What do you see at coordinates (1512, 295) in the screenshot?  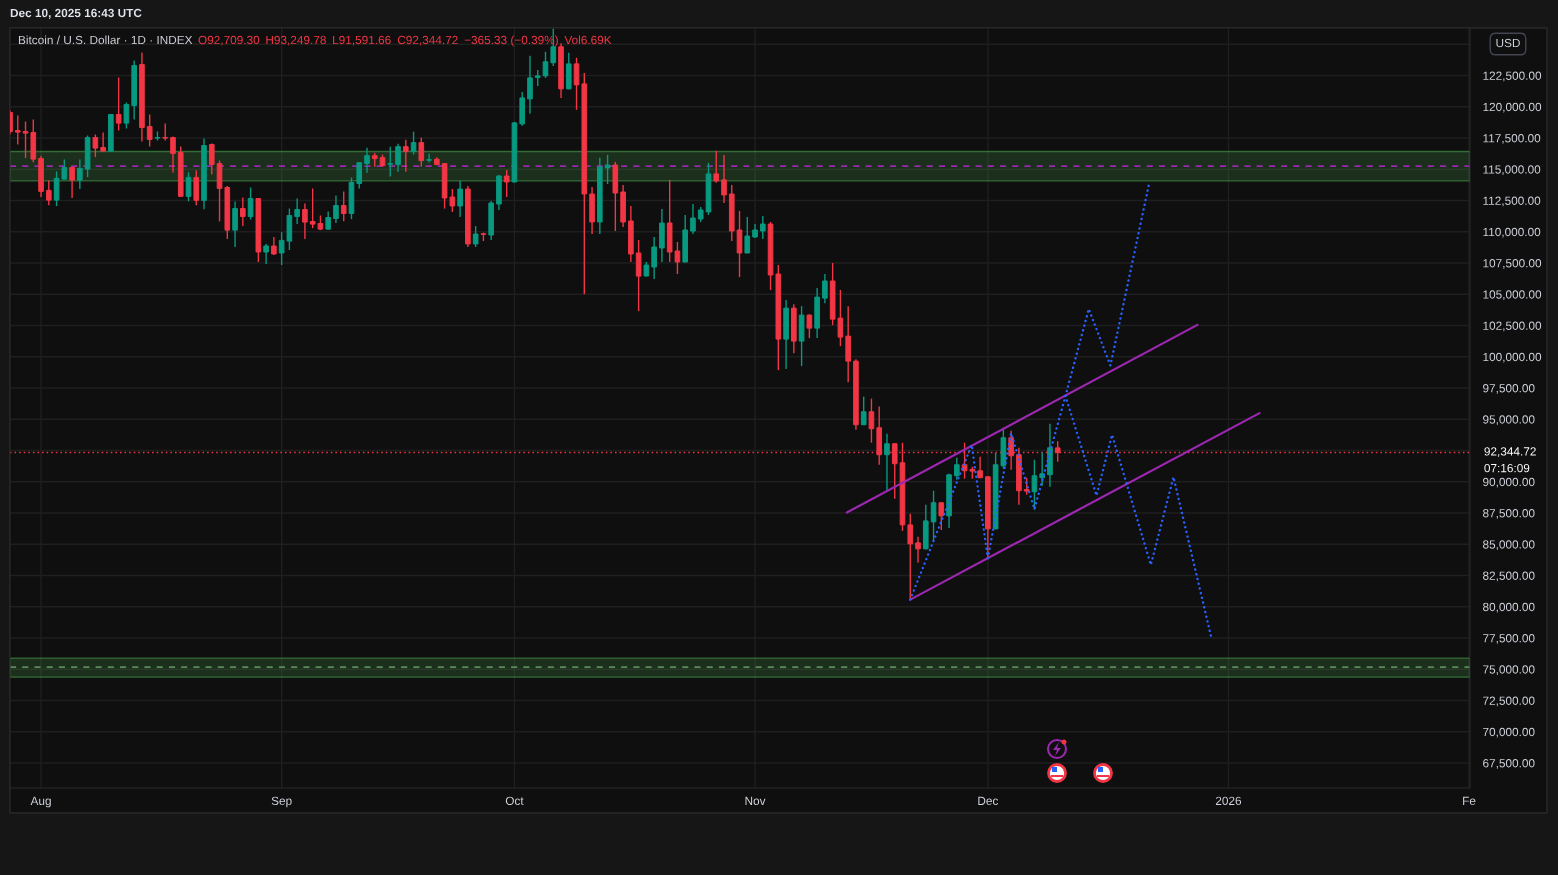 I see `y-tick-label: 105,000.00` at bounding box center [1512, 295].